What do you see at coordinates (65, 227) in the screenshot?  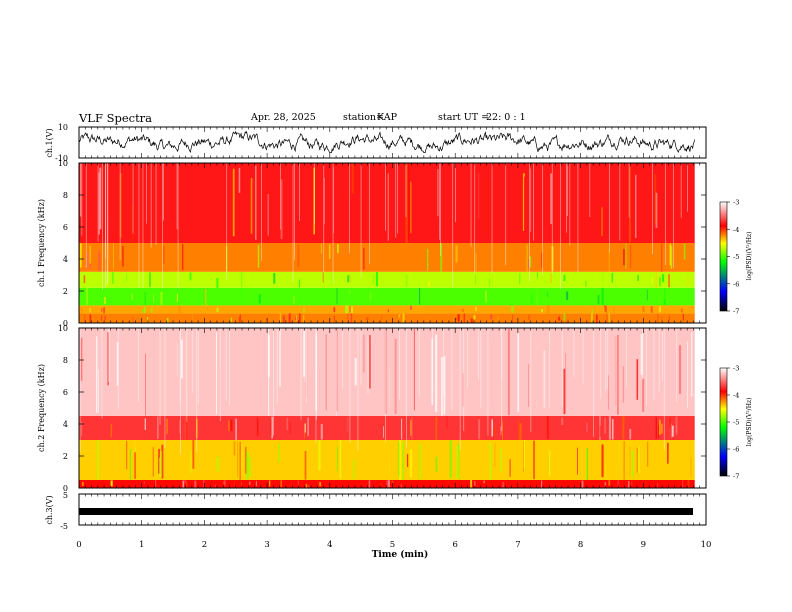 I see `frequency-tick-label: 6` at bounding box center [65, 227].